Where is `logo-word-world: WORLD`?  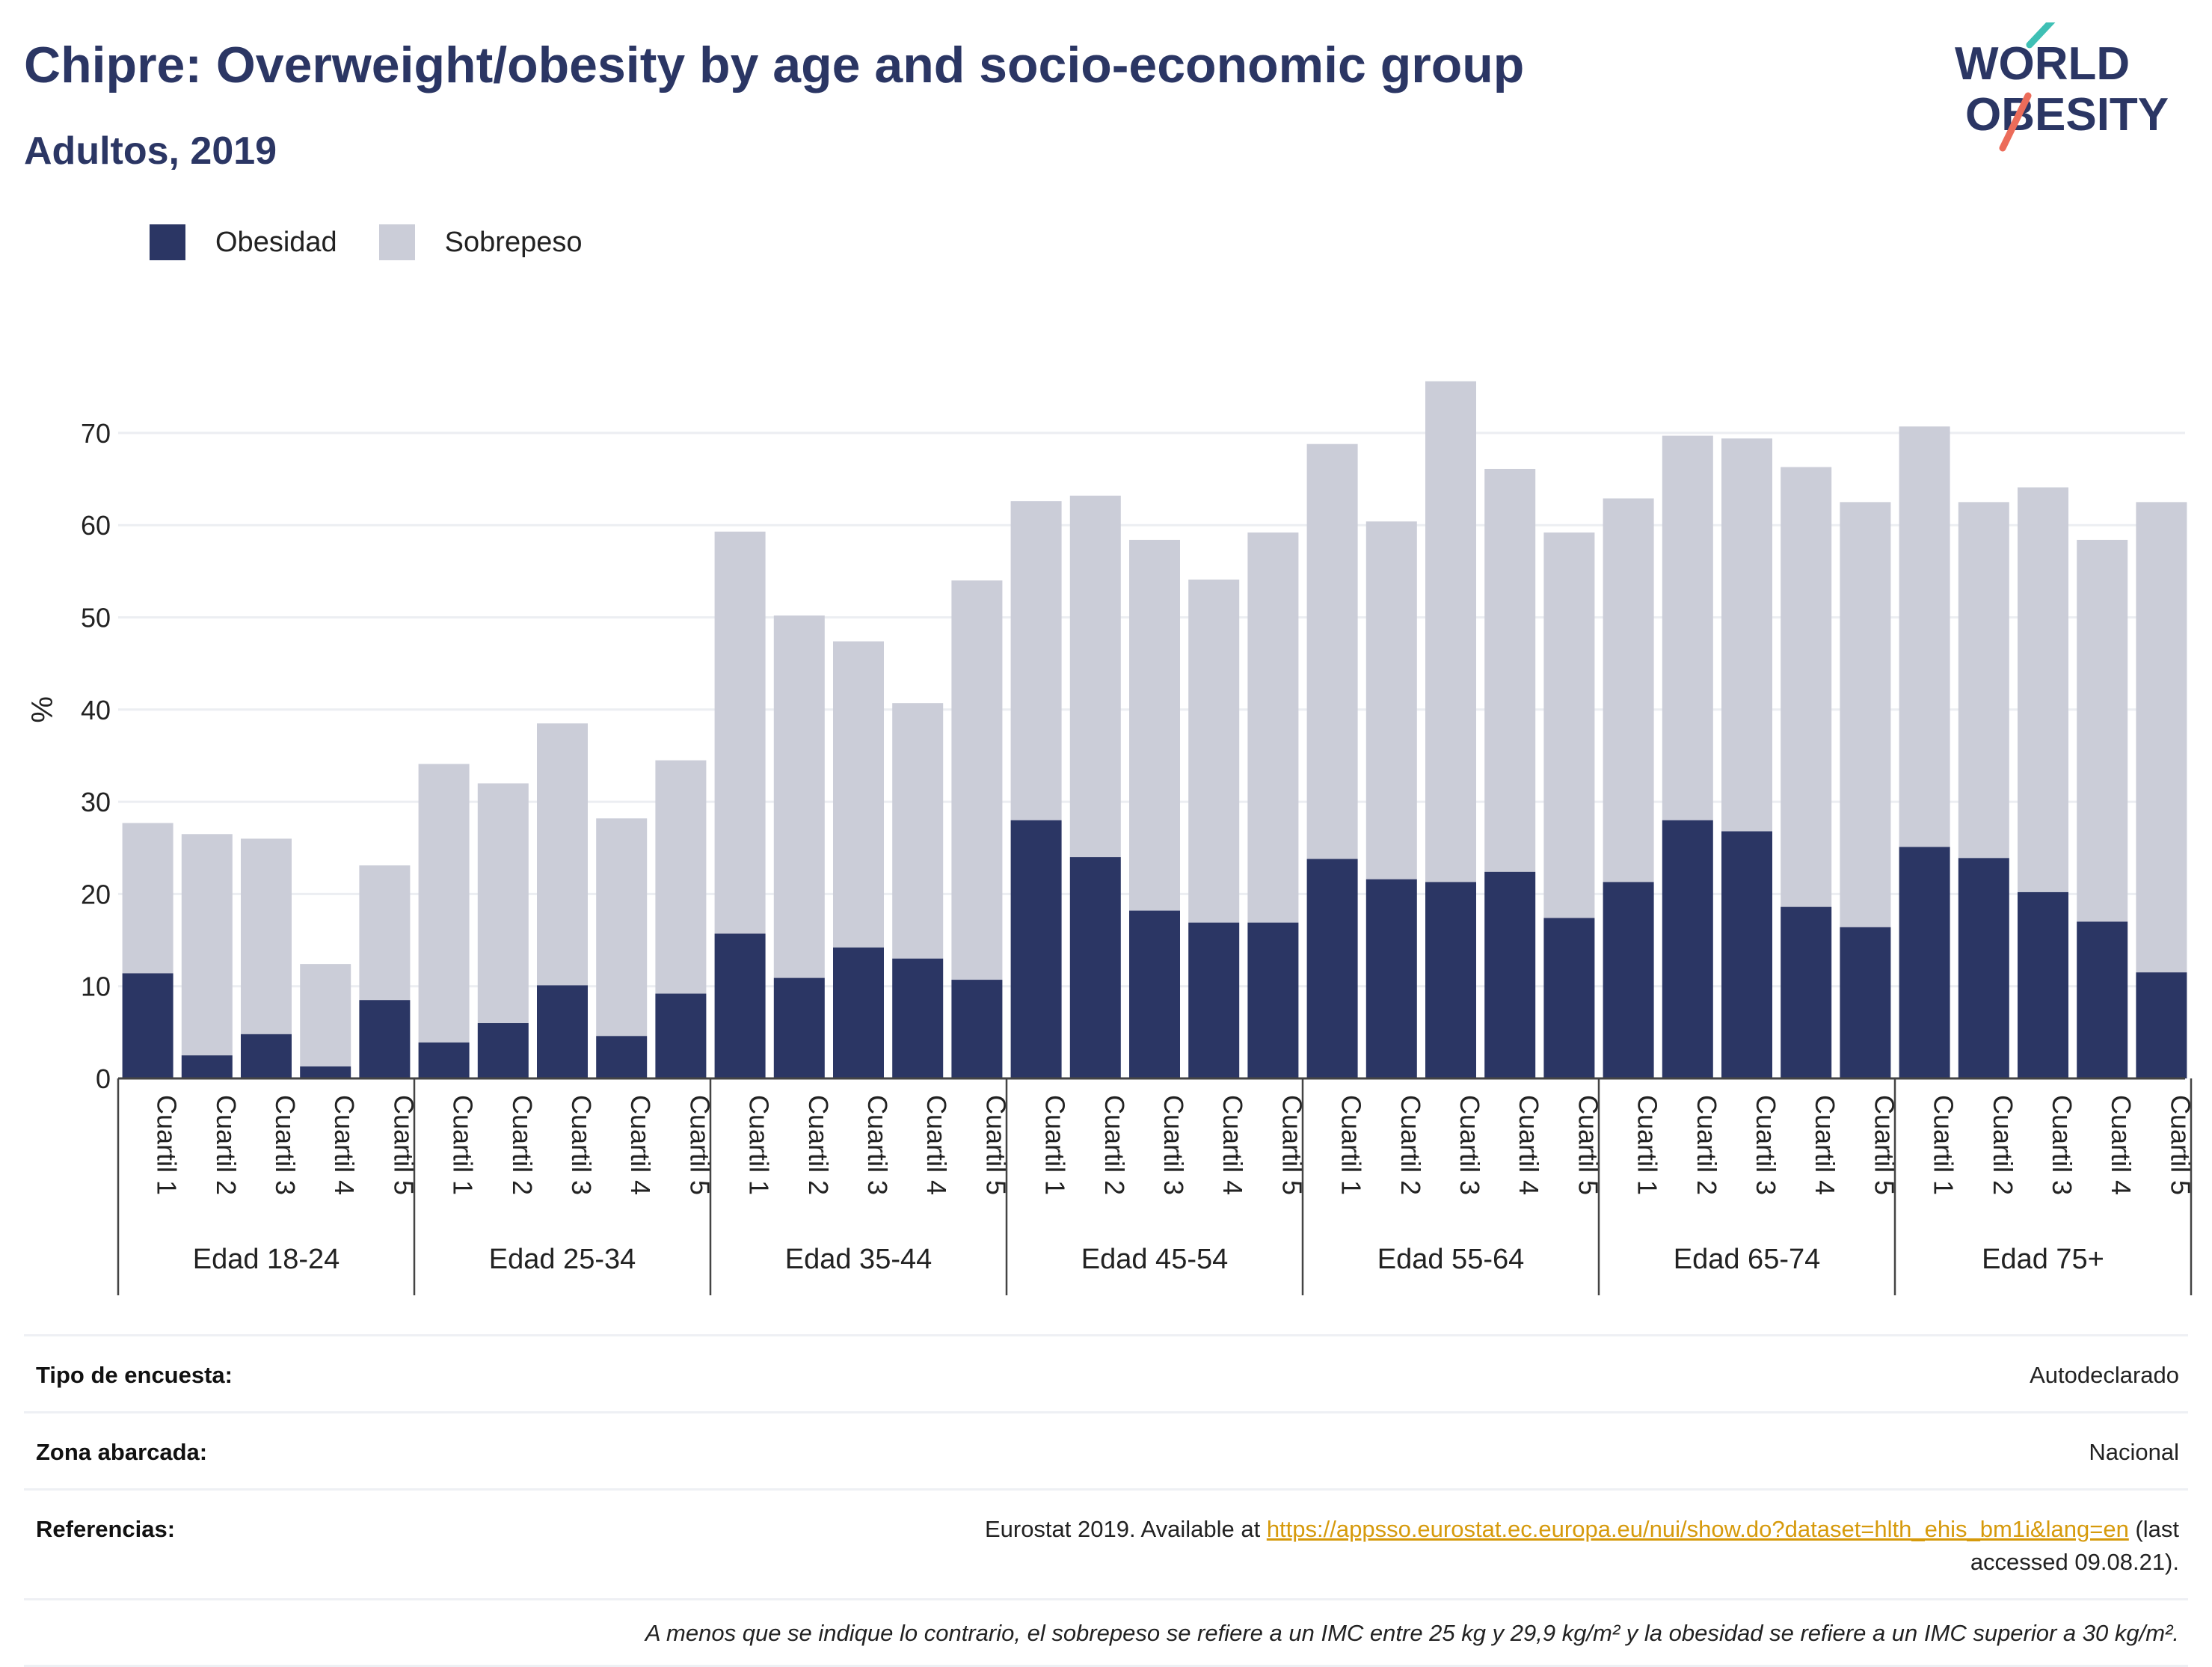 logo-word-world: WORLD is located at coordinates (2043, 64).